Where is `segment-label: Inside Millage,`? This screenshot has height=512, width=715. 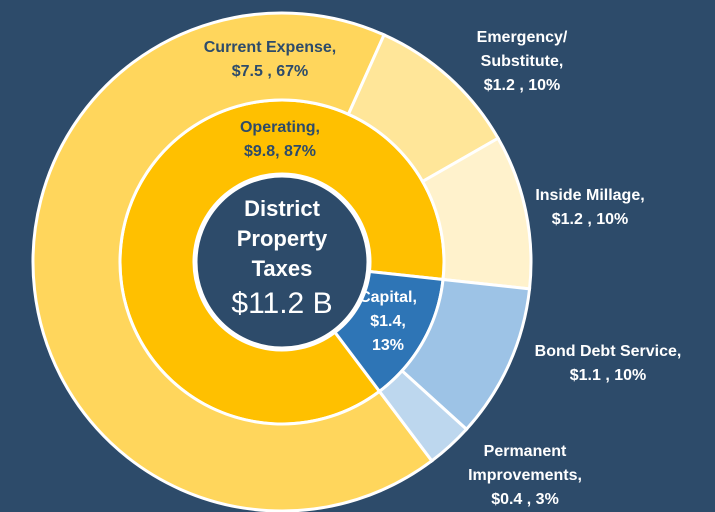 segment-label: Inside Millage, is located at coordinates (589, 195).